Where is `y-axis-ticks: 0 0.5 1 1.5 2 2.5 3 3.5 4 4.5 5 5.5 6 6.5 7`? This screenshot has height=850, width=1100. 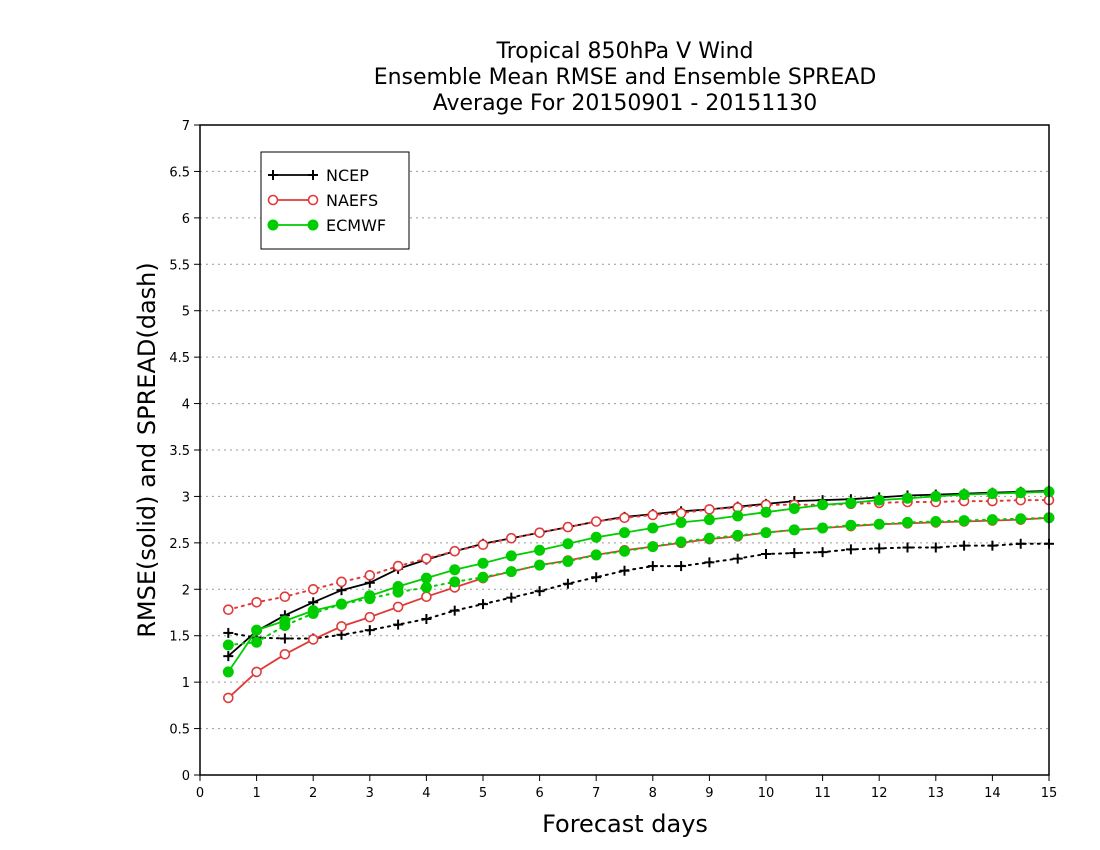 y-axis-ticks: 0 0.5 1 1.5 2 2.5 3 3.5 4 4.5 5 5.5 6 6.5 7 is located at coordinates (184, 451).